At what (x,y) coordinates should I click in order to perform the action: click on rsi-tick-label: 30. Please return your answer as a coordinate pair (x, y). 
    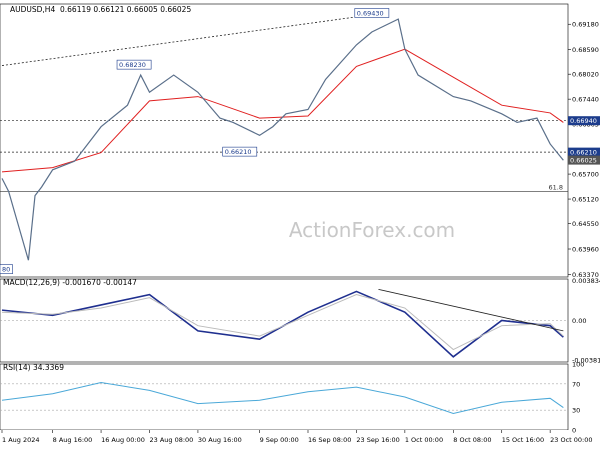
    Looking at the image, I should click on (576, 411).